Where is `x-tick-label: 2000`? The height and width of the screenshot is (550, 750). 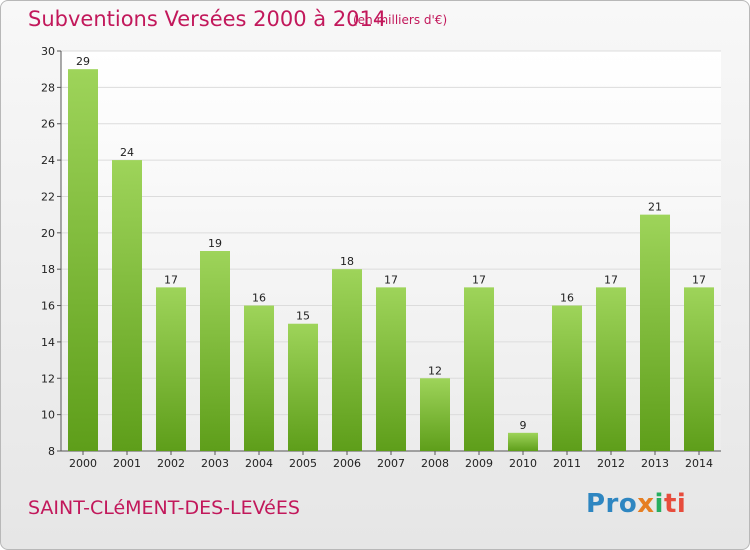
x-tick-label: 2000 is located at coordinates (83, 463).